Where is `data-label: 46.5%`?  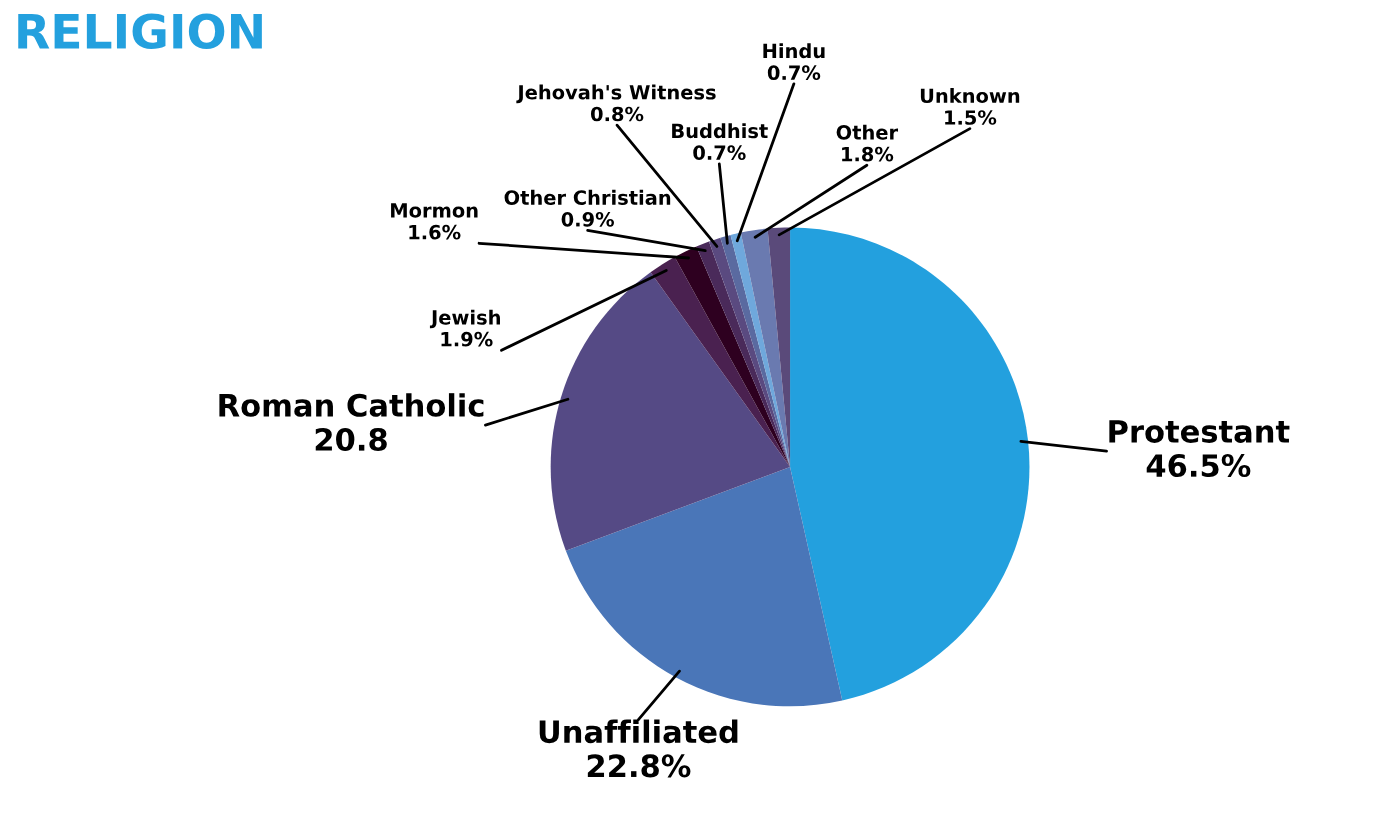
data-label: 46.5% is located at coordinates (1198, 465).